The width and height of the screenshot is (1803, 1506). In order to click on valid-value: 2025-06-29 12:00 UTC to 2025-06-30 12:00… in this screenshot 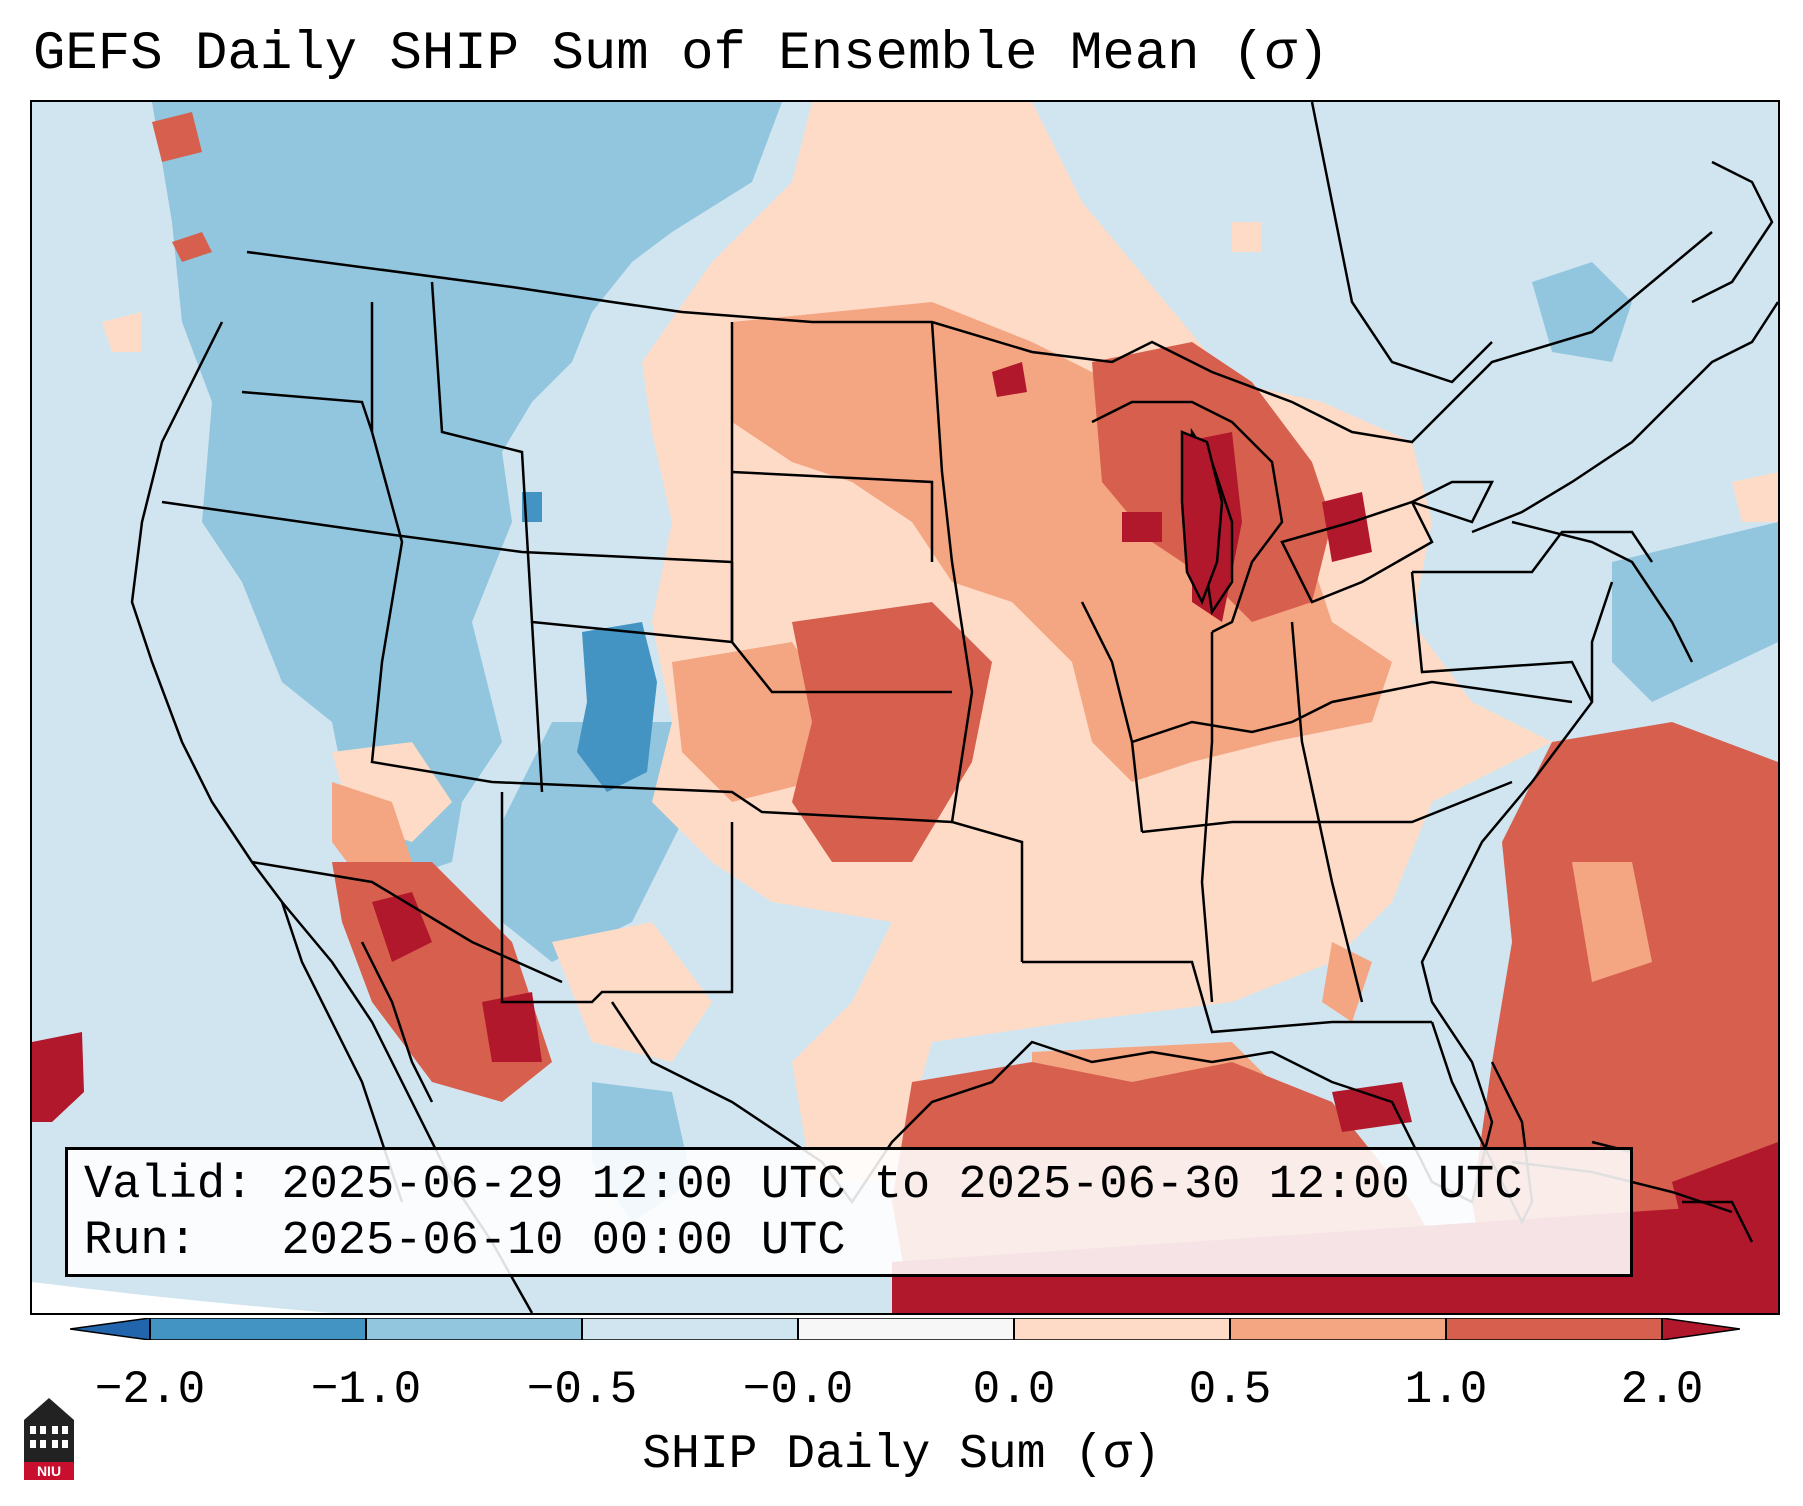, I will do `click(902, 1185)`.